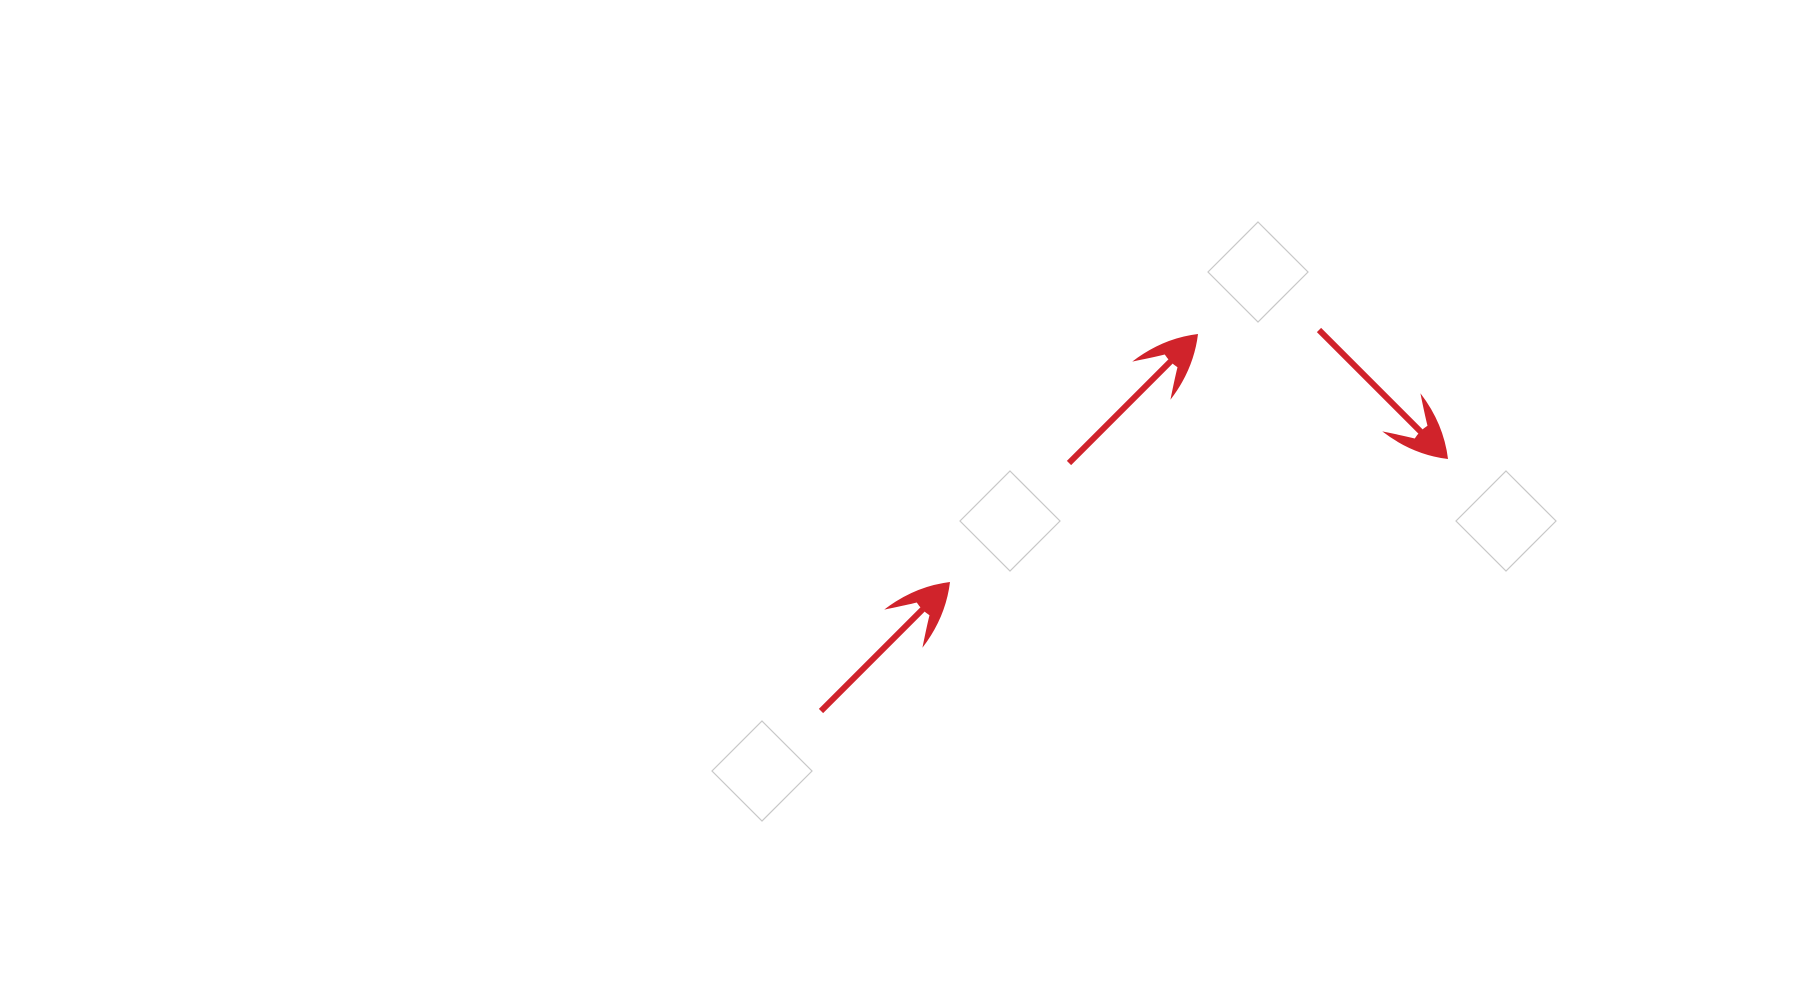  What do you see at coordinates (1142, 514) in the screenshot?
I see `edges-group` at bounding box center [1142, 514].